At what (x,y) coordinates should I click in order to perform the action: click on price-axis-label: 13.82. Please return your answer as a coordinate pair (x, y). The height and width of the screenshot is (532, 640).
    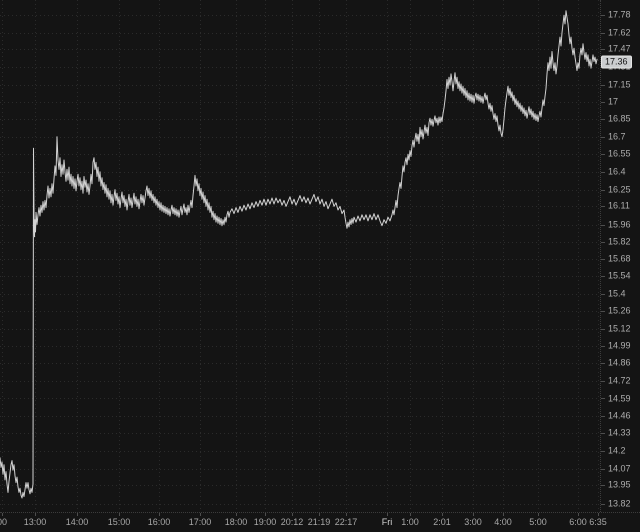
    Looking at the image, I should click on (619, 503).